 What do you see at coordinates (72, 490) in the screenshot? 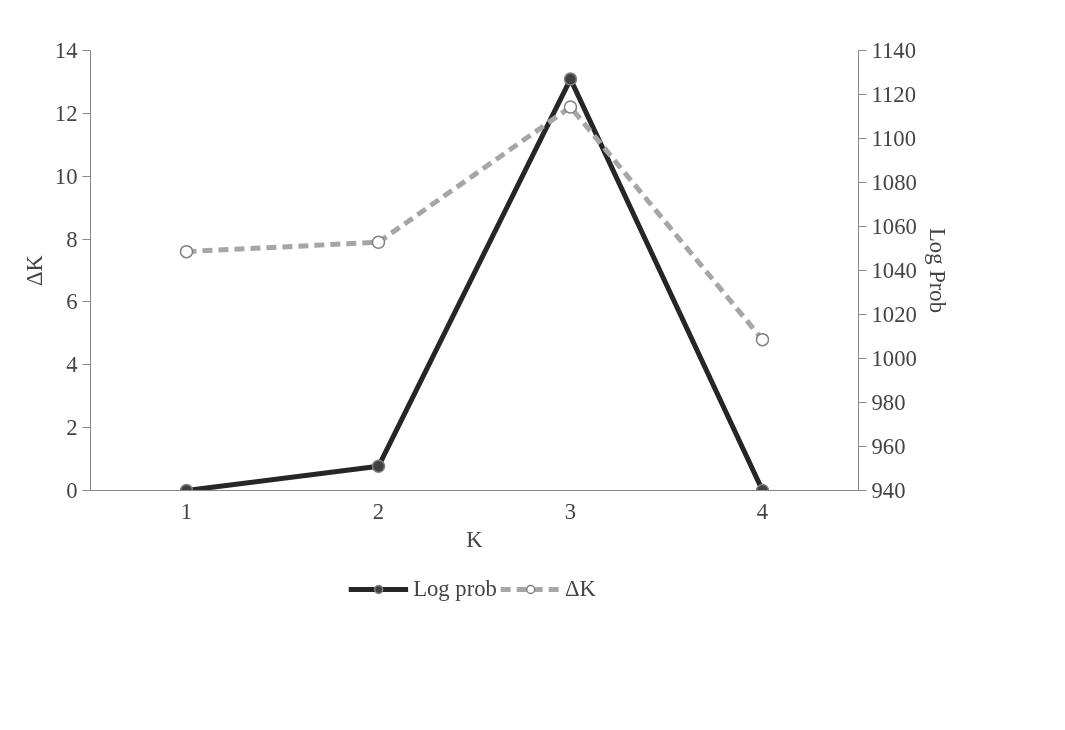
I see `y-tick-label: 0` at bounding box center [72, 490].